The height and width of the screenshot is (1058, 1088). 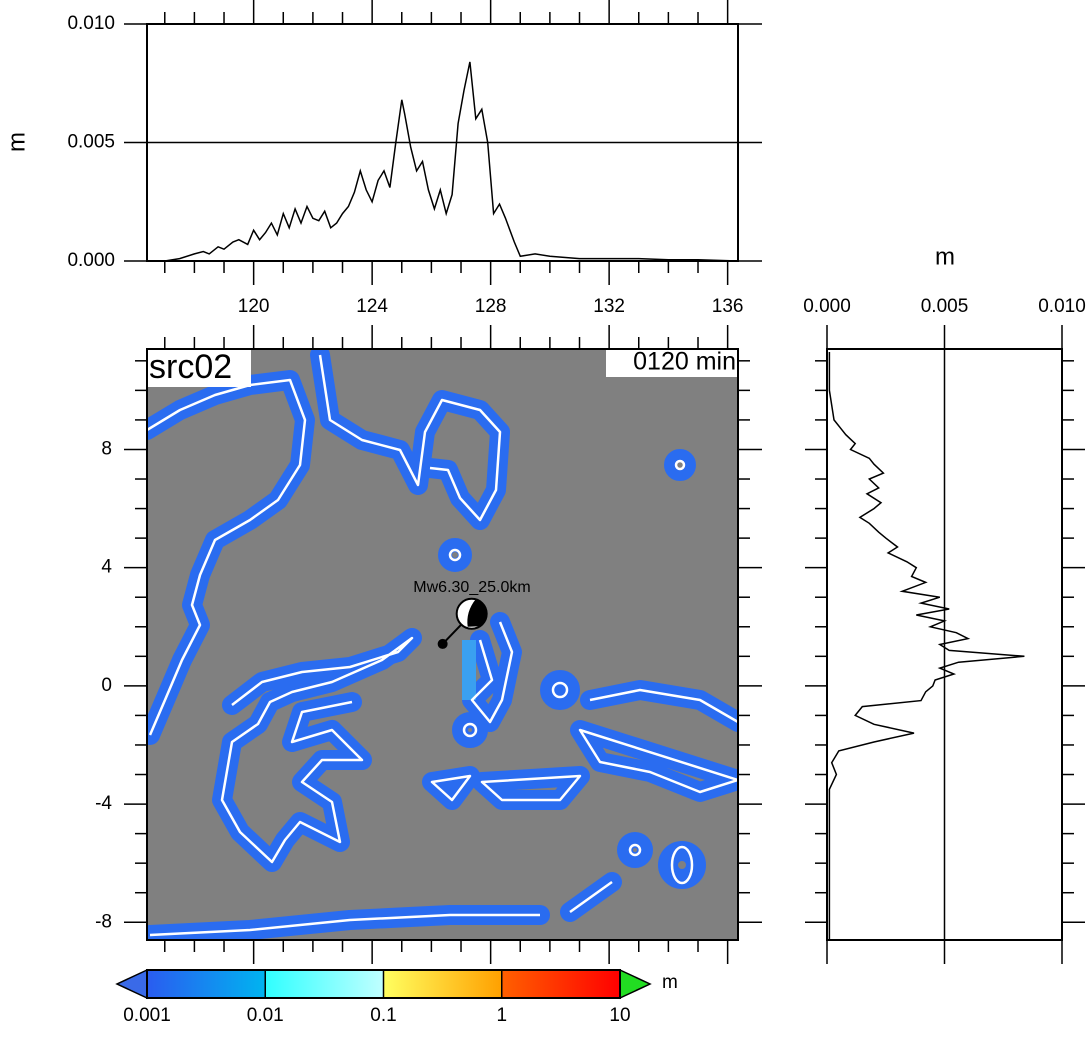 What do you see at coordinates (131, 984) in the screenshot?
I see `colorbar-under` at bounding box center [131, 984].